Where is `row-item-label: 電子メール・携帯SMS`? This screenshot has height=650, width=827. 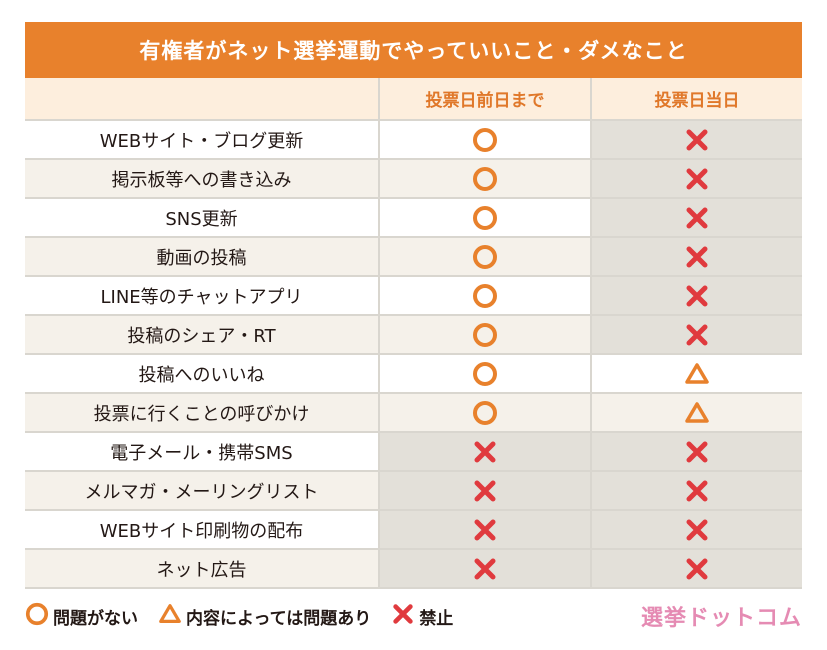
row-item-label: 電子メール・携帯SMS is located at coordinates (202, 452).